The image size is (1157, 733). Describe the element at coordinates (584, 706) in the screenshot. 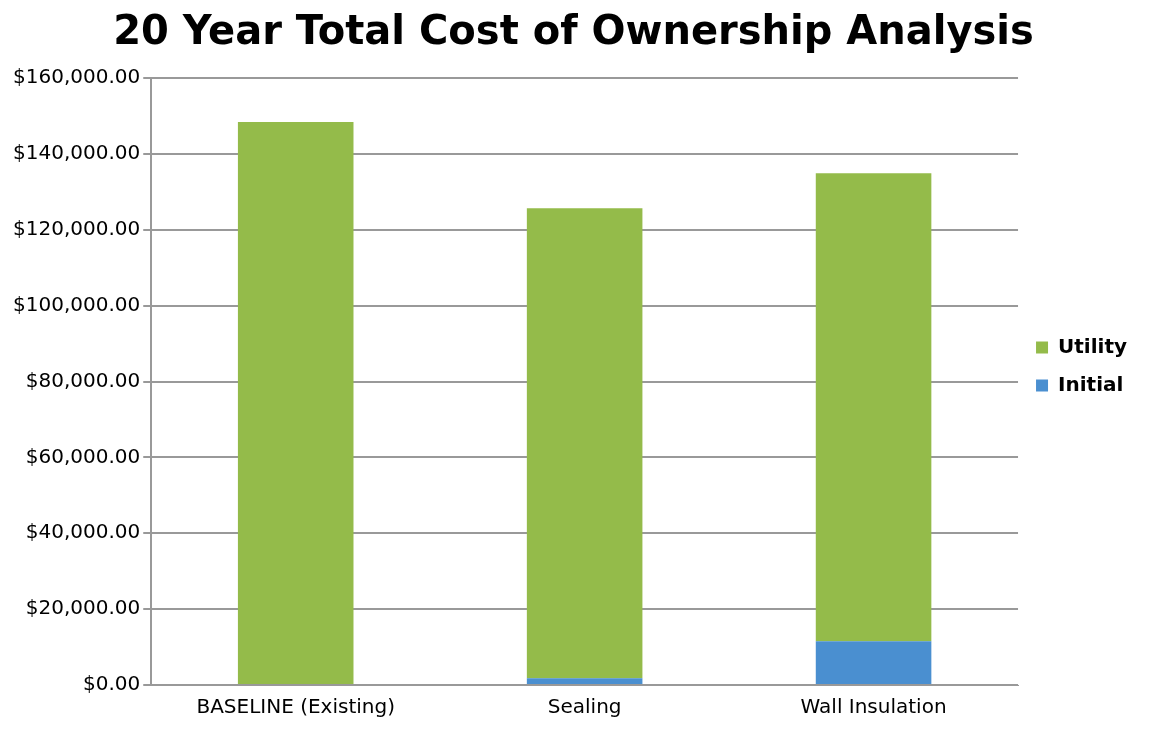

I see `x-tick-label: Sealing` at that location.